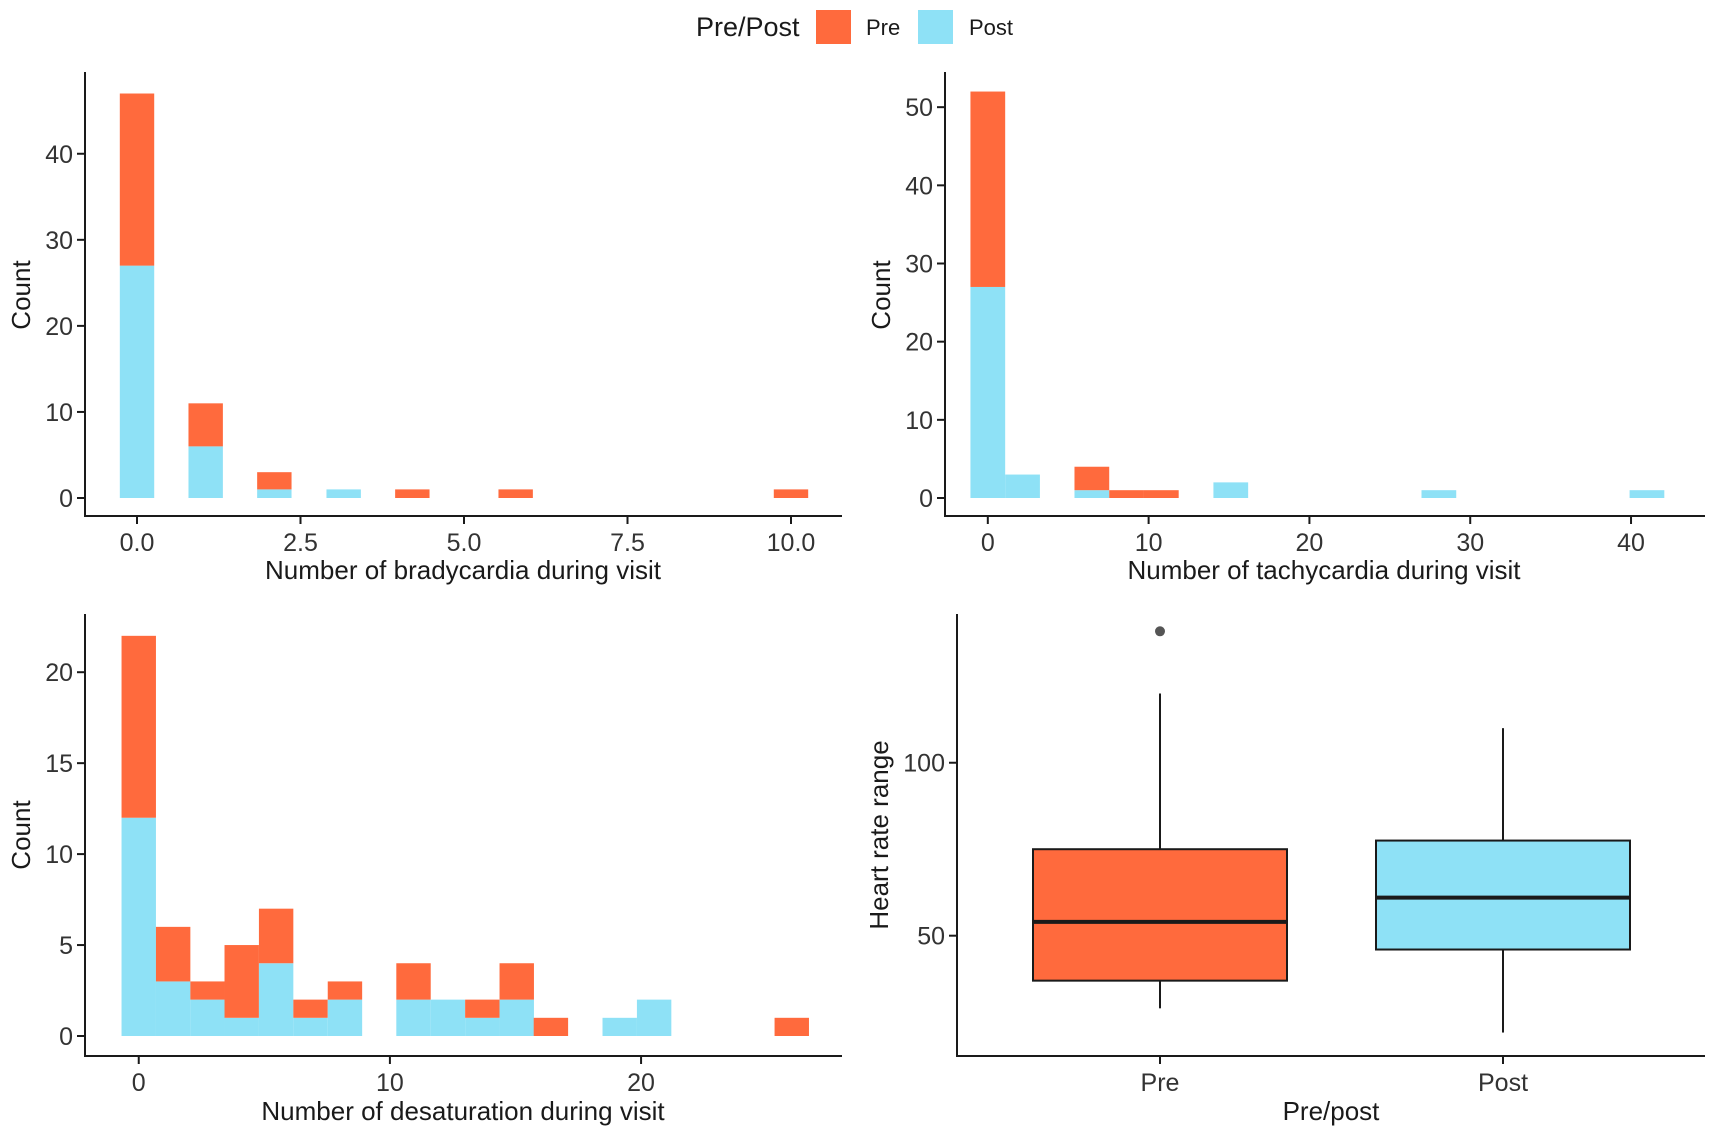 This screenshot has width=1713, height=1136. What do you see at coordinates (59, 241) in the screenshot?
I see `bradycardia-y-tick-label: 30` at bounding box center [59, 241].